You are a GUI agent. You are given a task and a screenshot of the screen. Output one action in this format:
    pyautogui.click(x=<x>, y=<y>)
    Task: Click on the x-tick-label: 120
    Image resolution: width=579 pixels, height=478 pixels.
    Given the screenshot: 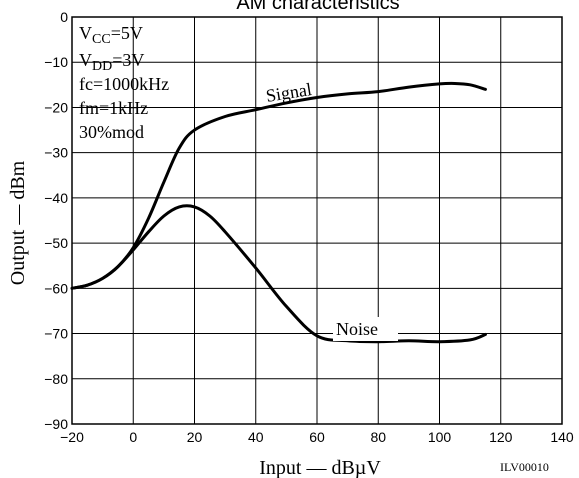 What is the action you would take?
    pyautogui.click(x=501, y=437)
    